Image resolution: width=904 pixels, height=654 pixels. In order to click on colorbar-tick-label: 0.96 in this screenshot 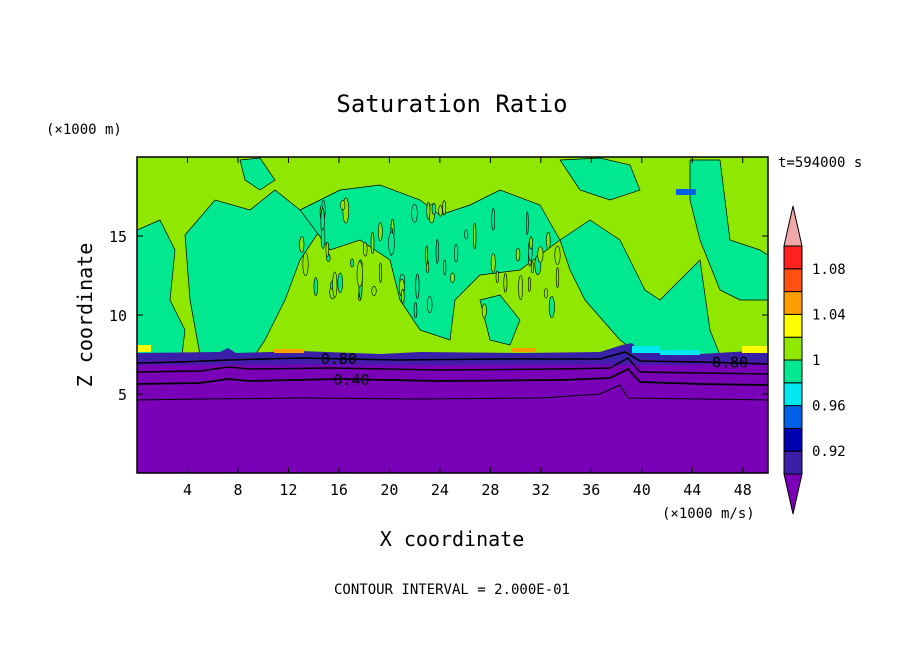, I will do `click(829, 407)`.